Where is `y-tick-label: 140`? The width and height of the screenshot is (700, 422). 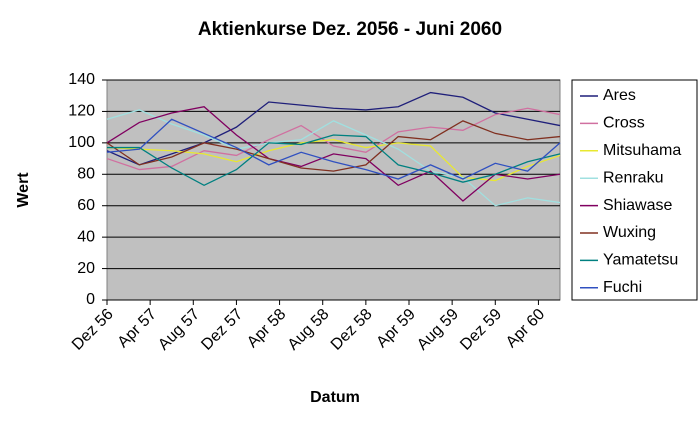
y-tick-label: 140 is located at coordinates (81, 79).